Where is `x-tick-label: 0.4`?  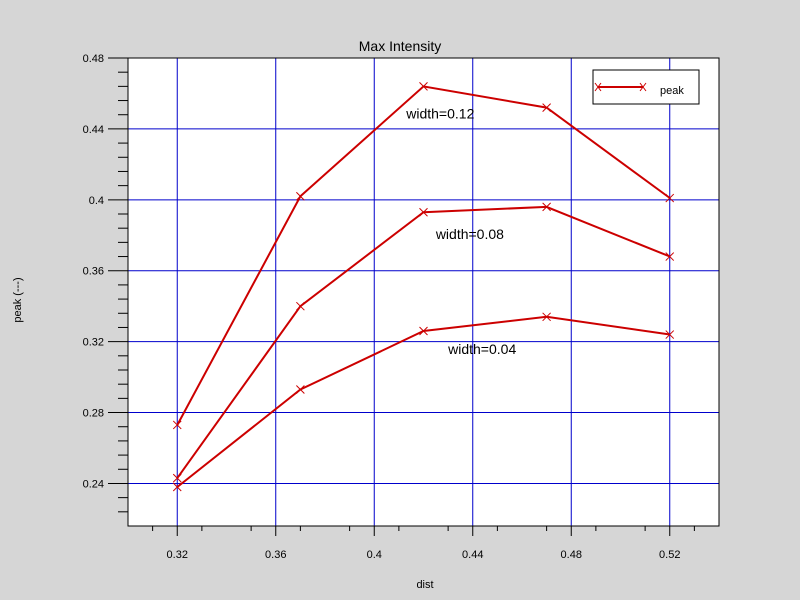
x-tick-label: 0.4 is located at coordinates (374, 555).